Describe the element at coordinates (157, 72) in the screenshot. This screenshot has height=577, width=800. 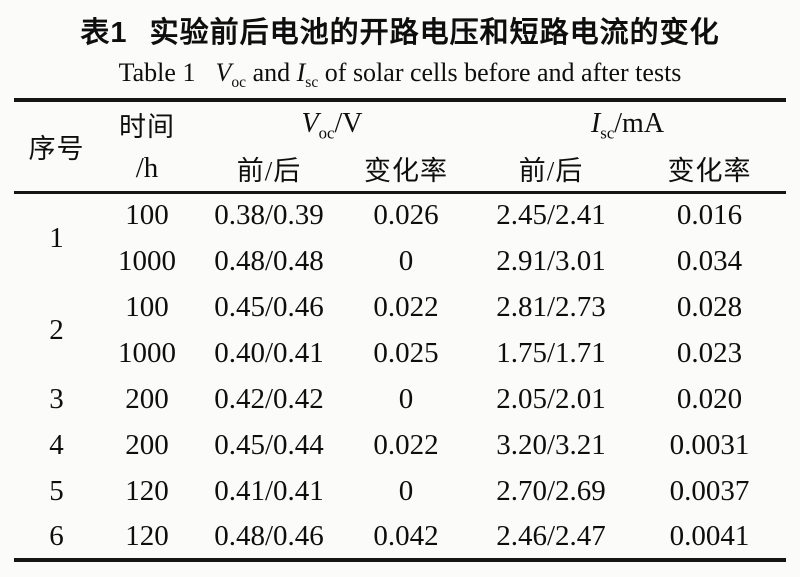
I see `table-caption-en-prefix: Table 1` at that location.